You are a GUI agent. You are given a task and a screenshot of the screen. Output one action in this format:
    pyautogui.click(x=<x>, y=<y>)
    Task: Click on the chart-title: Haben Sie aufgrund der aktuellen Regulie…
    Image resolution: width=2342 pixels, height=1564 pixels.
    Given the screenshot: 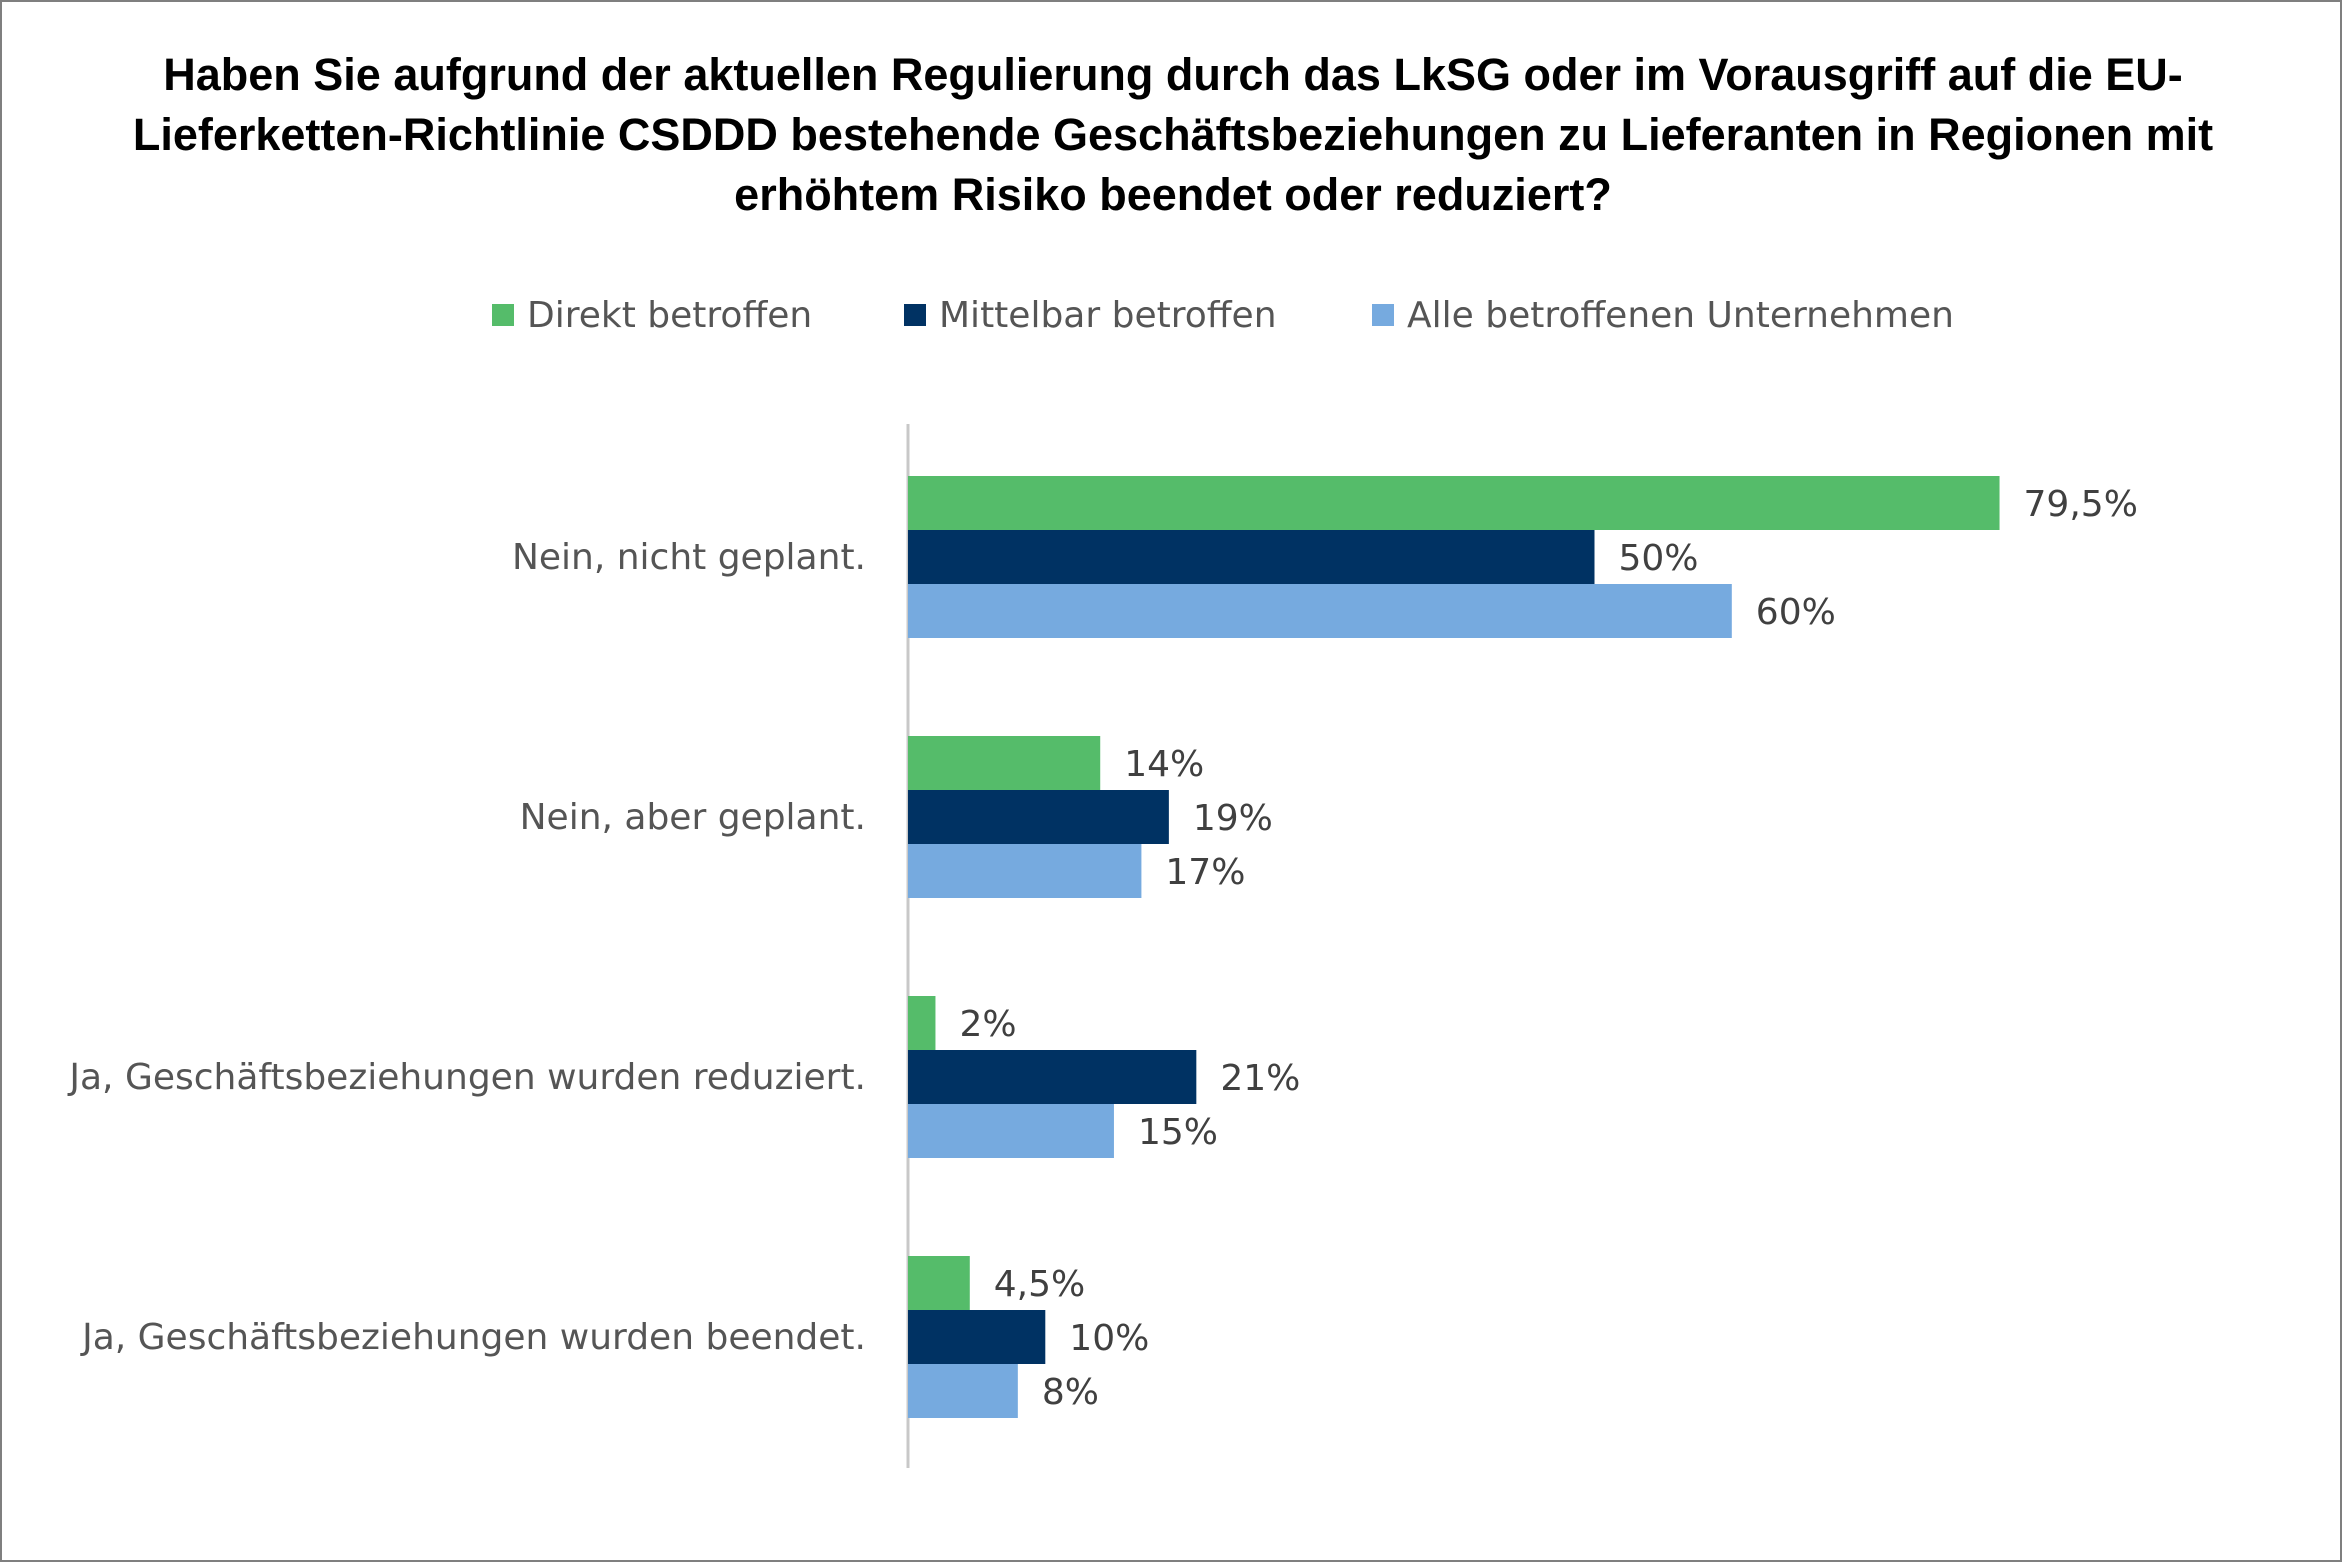 What is the action you would take?
    pyautogui.click(x=1173, y=134)
    